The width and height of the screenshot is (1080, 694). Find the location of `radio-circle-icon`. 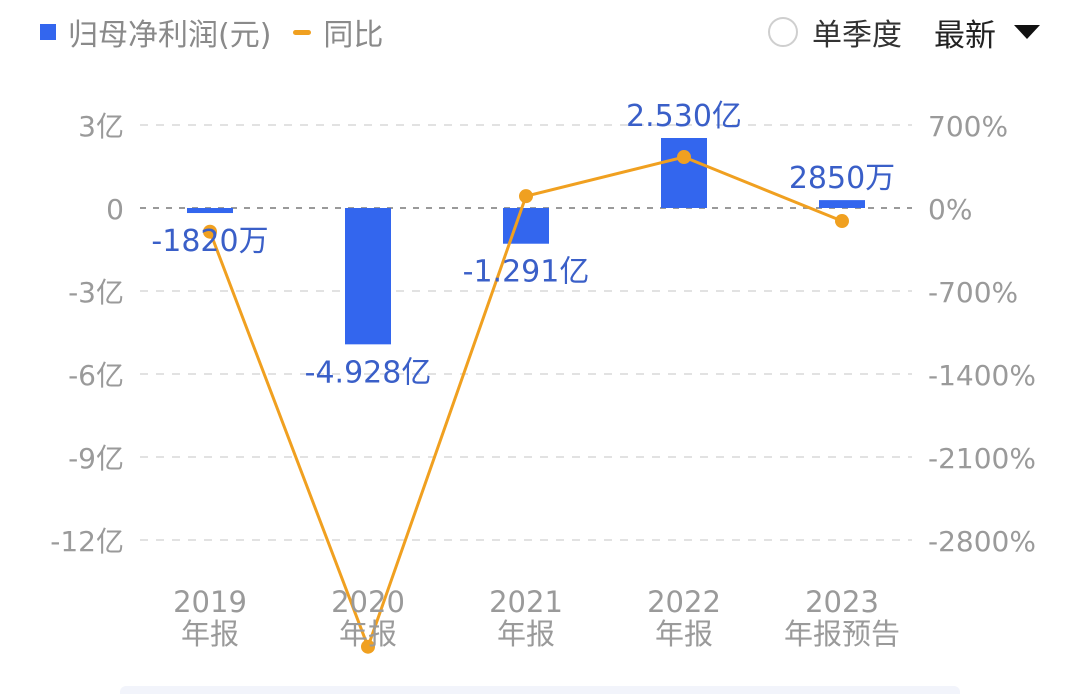

radio-circle-icon is located at coordinates (783, 32).